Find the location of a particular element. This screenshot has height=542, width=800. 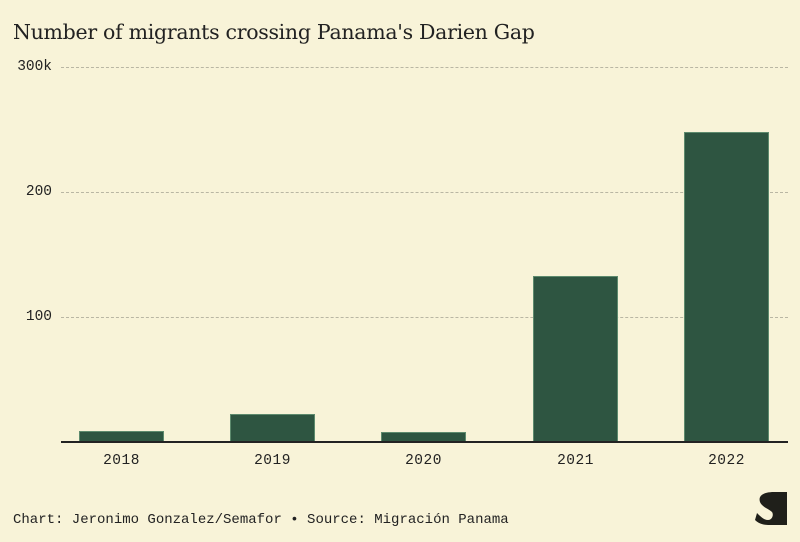

y-tick-200: 200 is located at coordinates (38, 192).